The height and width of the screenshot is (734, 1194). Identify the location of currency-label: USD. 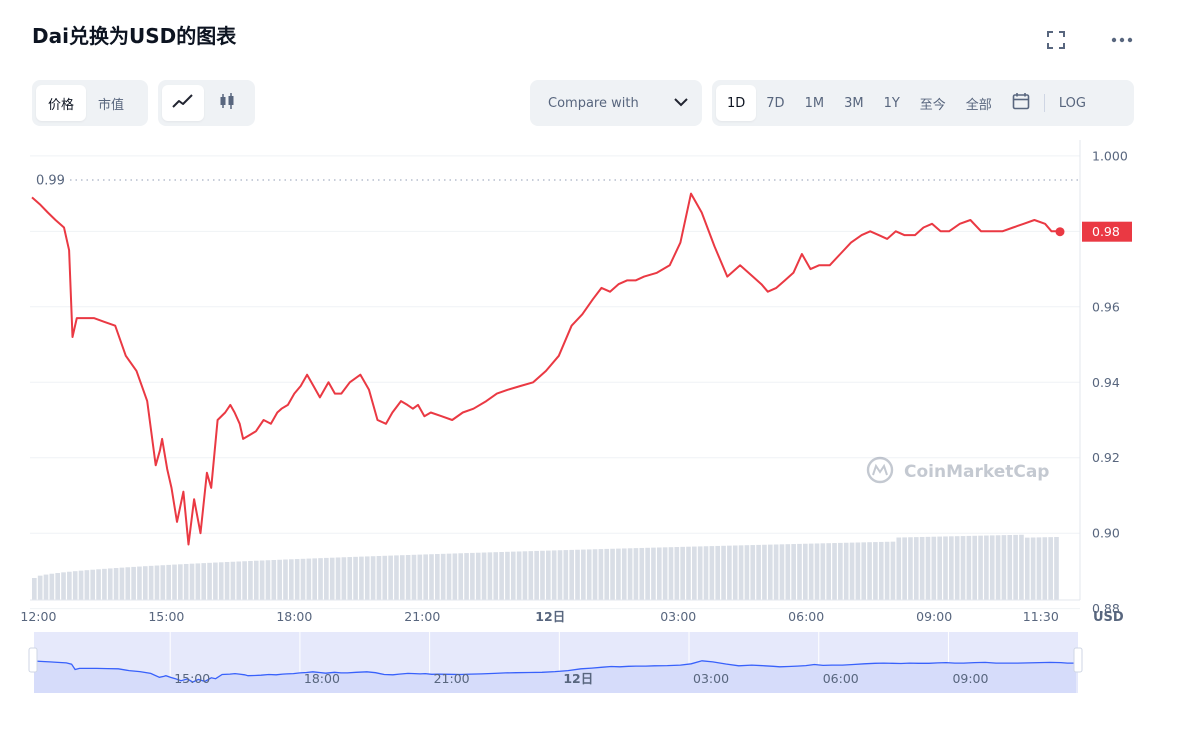
(1108, 617).